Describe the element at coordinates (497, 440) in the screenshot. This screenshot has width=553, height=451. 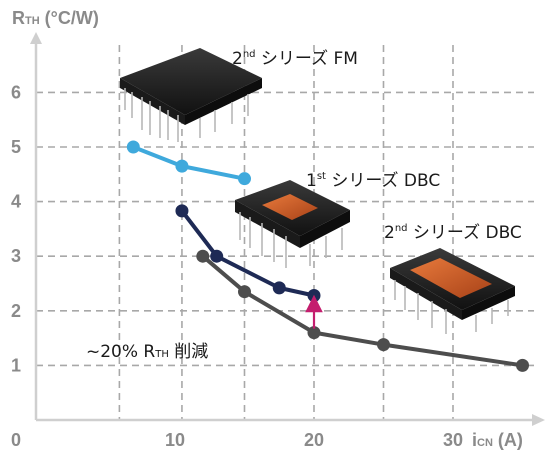
I see `x-axis-title: iCN (A)` at that location.